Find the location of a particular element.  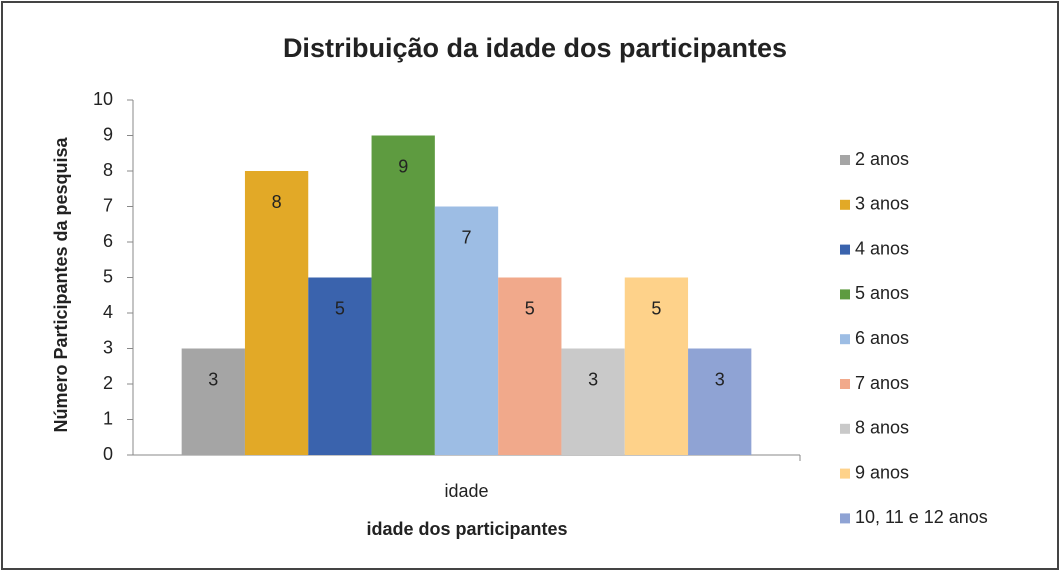

y-tick-label: 6 is located at coordinates (108, 241).